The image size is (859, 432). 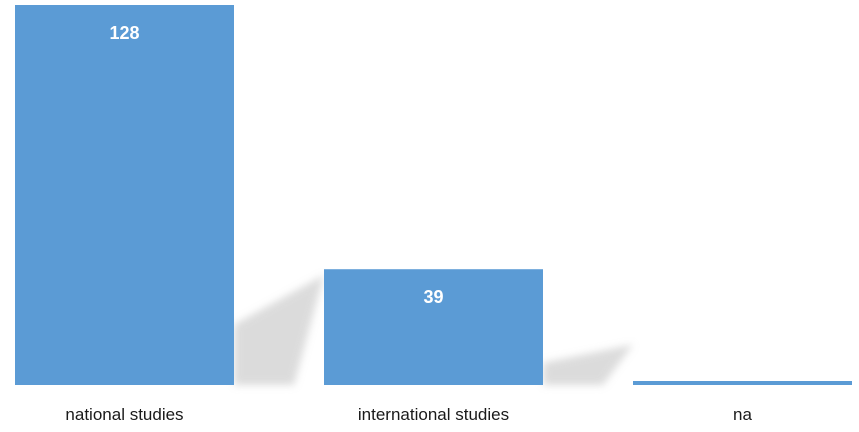 I want to click on category-label: international studies, so click(x=433, y=414).